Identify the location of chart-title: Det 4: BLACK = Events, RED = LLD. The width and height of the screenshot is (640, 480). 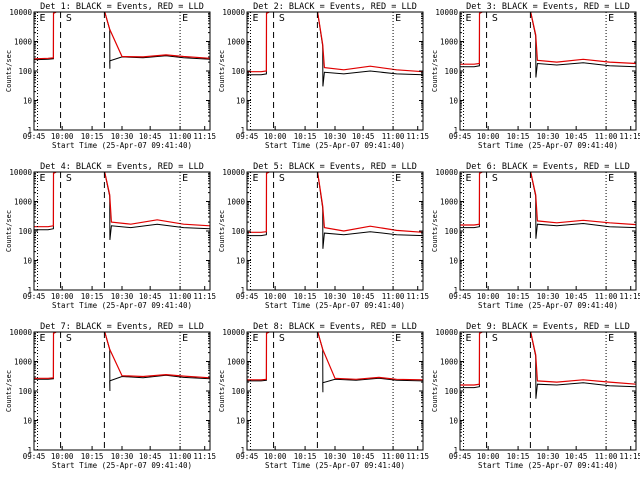
(122, 167).